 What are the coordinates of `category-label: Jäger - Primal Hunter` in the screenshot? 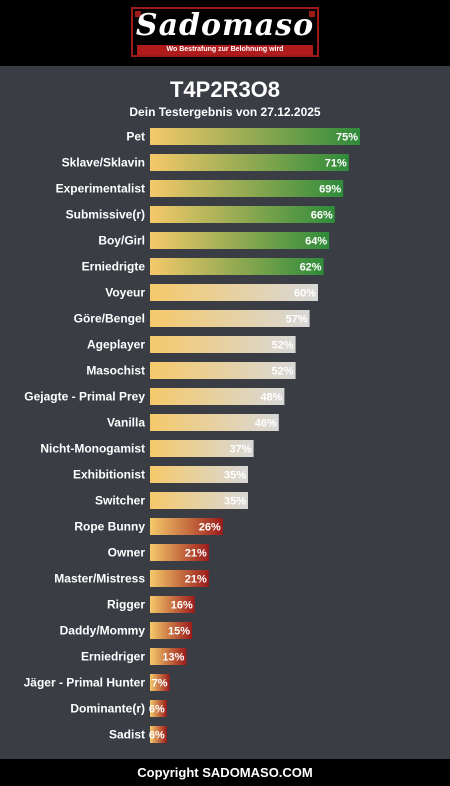 It's located at (85, 683).